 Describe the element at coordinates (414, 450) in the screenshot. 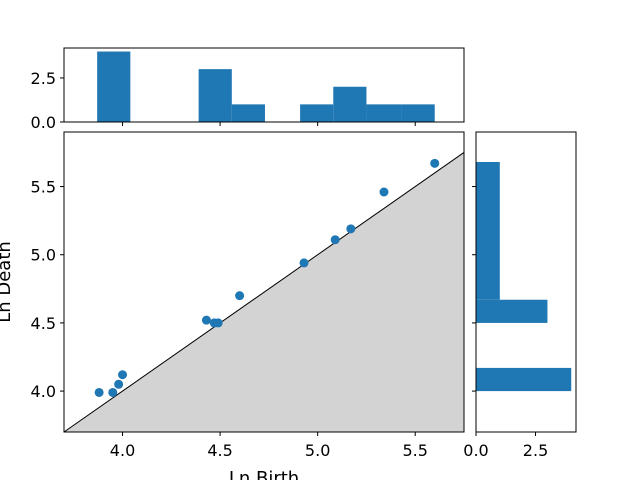

I see `x-tick-label: 5.5` at that location.